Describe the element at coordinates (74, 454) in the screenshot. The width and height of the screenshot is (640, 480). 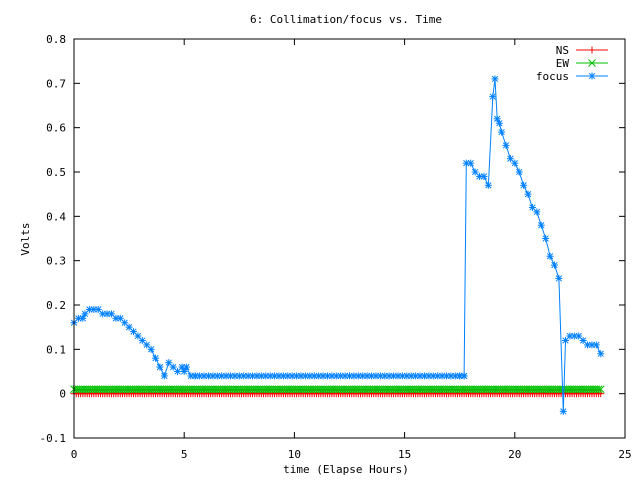
I see `x-tick-label: 0` at that location.